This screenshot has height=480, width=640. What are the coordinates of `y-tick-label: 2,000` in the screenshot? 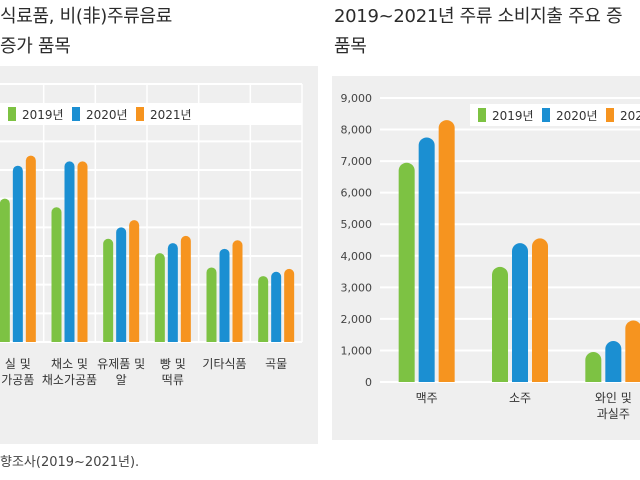 It's located at (357, 319).